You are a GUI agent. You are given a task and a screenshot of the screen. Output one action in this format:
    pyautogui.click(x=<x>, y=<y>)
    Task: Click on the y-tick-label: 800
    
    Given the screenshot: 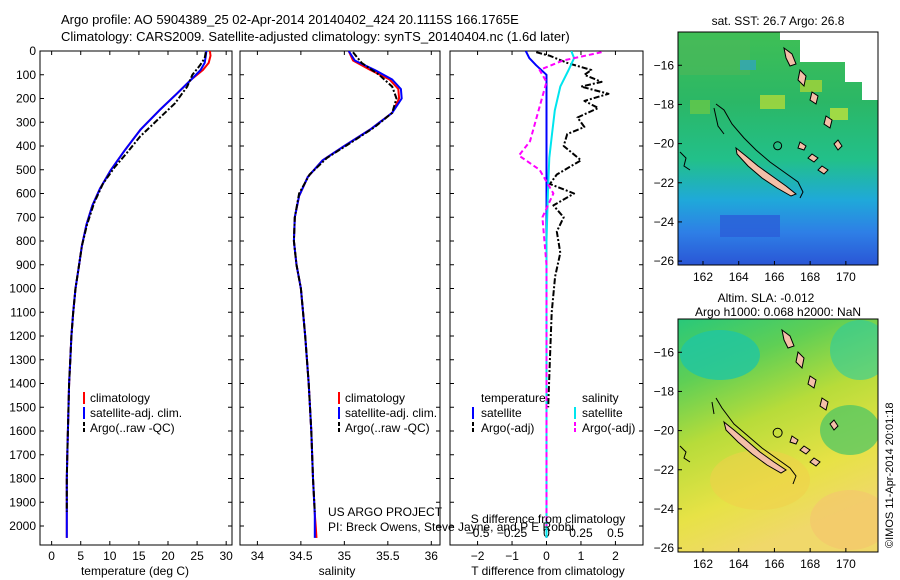 What is the action you would take?
    pyautogui.click(x=26, y=241)
    